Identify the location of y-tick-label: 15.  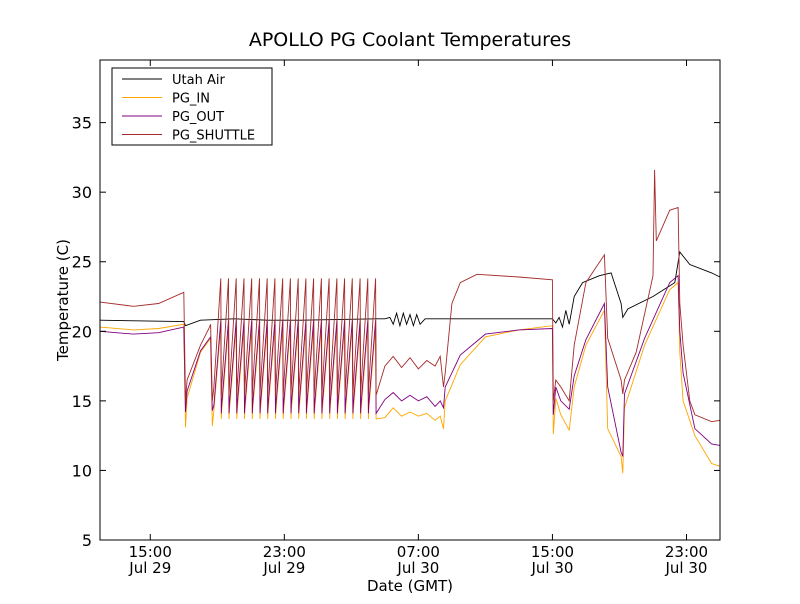
(82, 401).